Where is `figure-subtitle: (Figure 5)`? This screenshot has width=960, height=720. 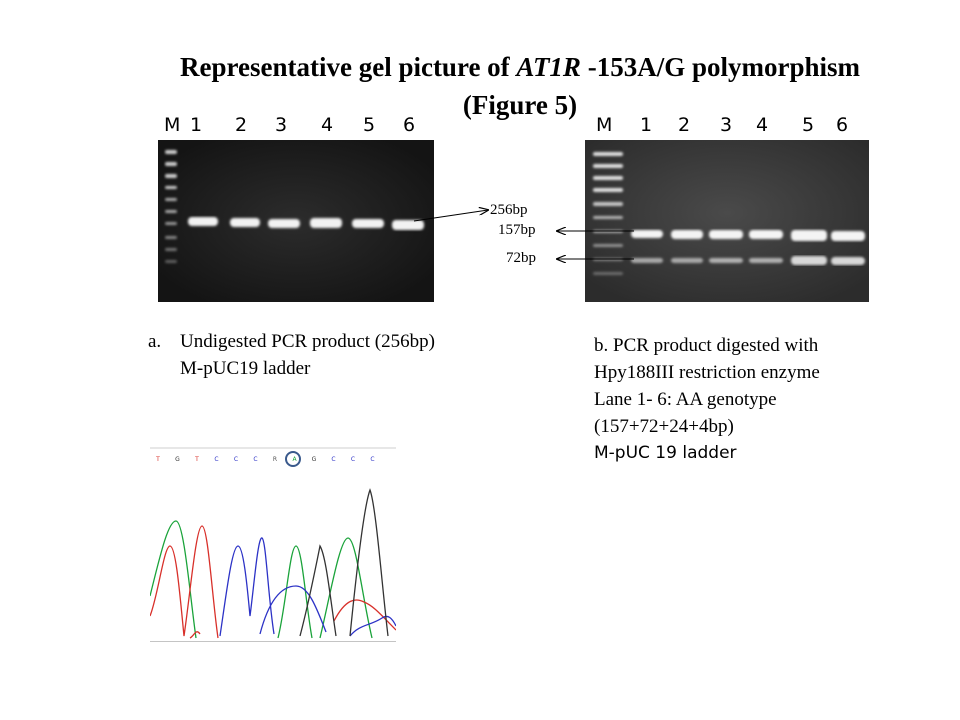 figure-subtitle: (Figure 5) is located at coordinates (520, 105).